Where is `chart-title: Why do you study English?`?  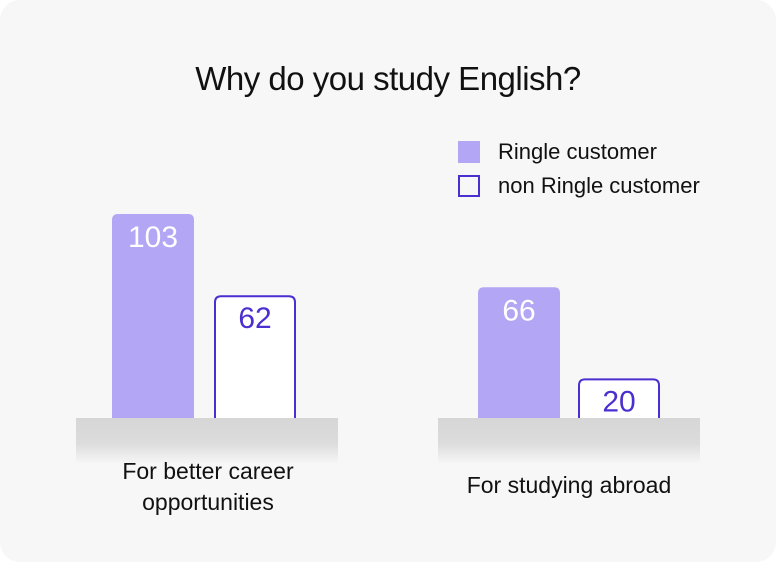 chart-title: Why do you study English? is located at coordinates (388, 78).